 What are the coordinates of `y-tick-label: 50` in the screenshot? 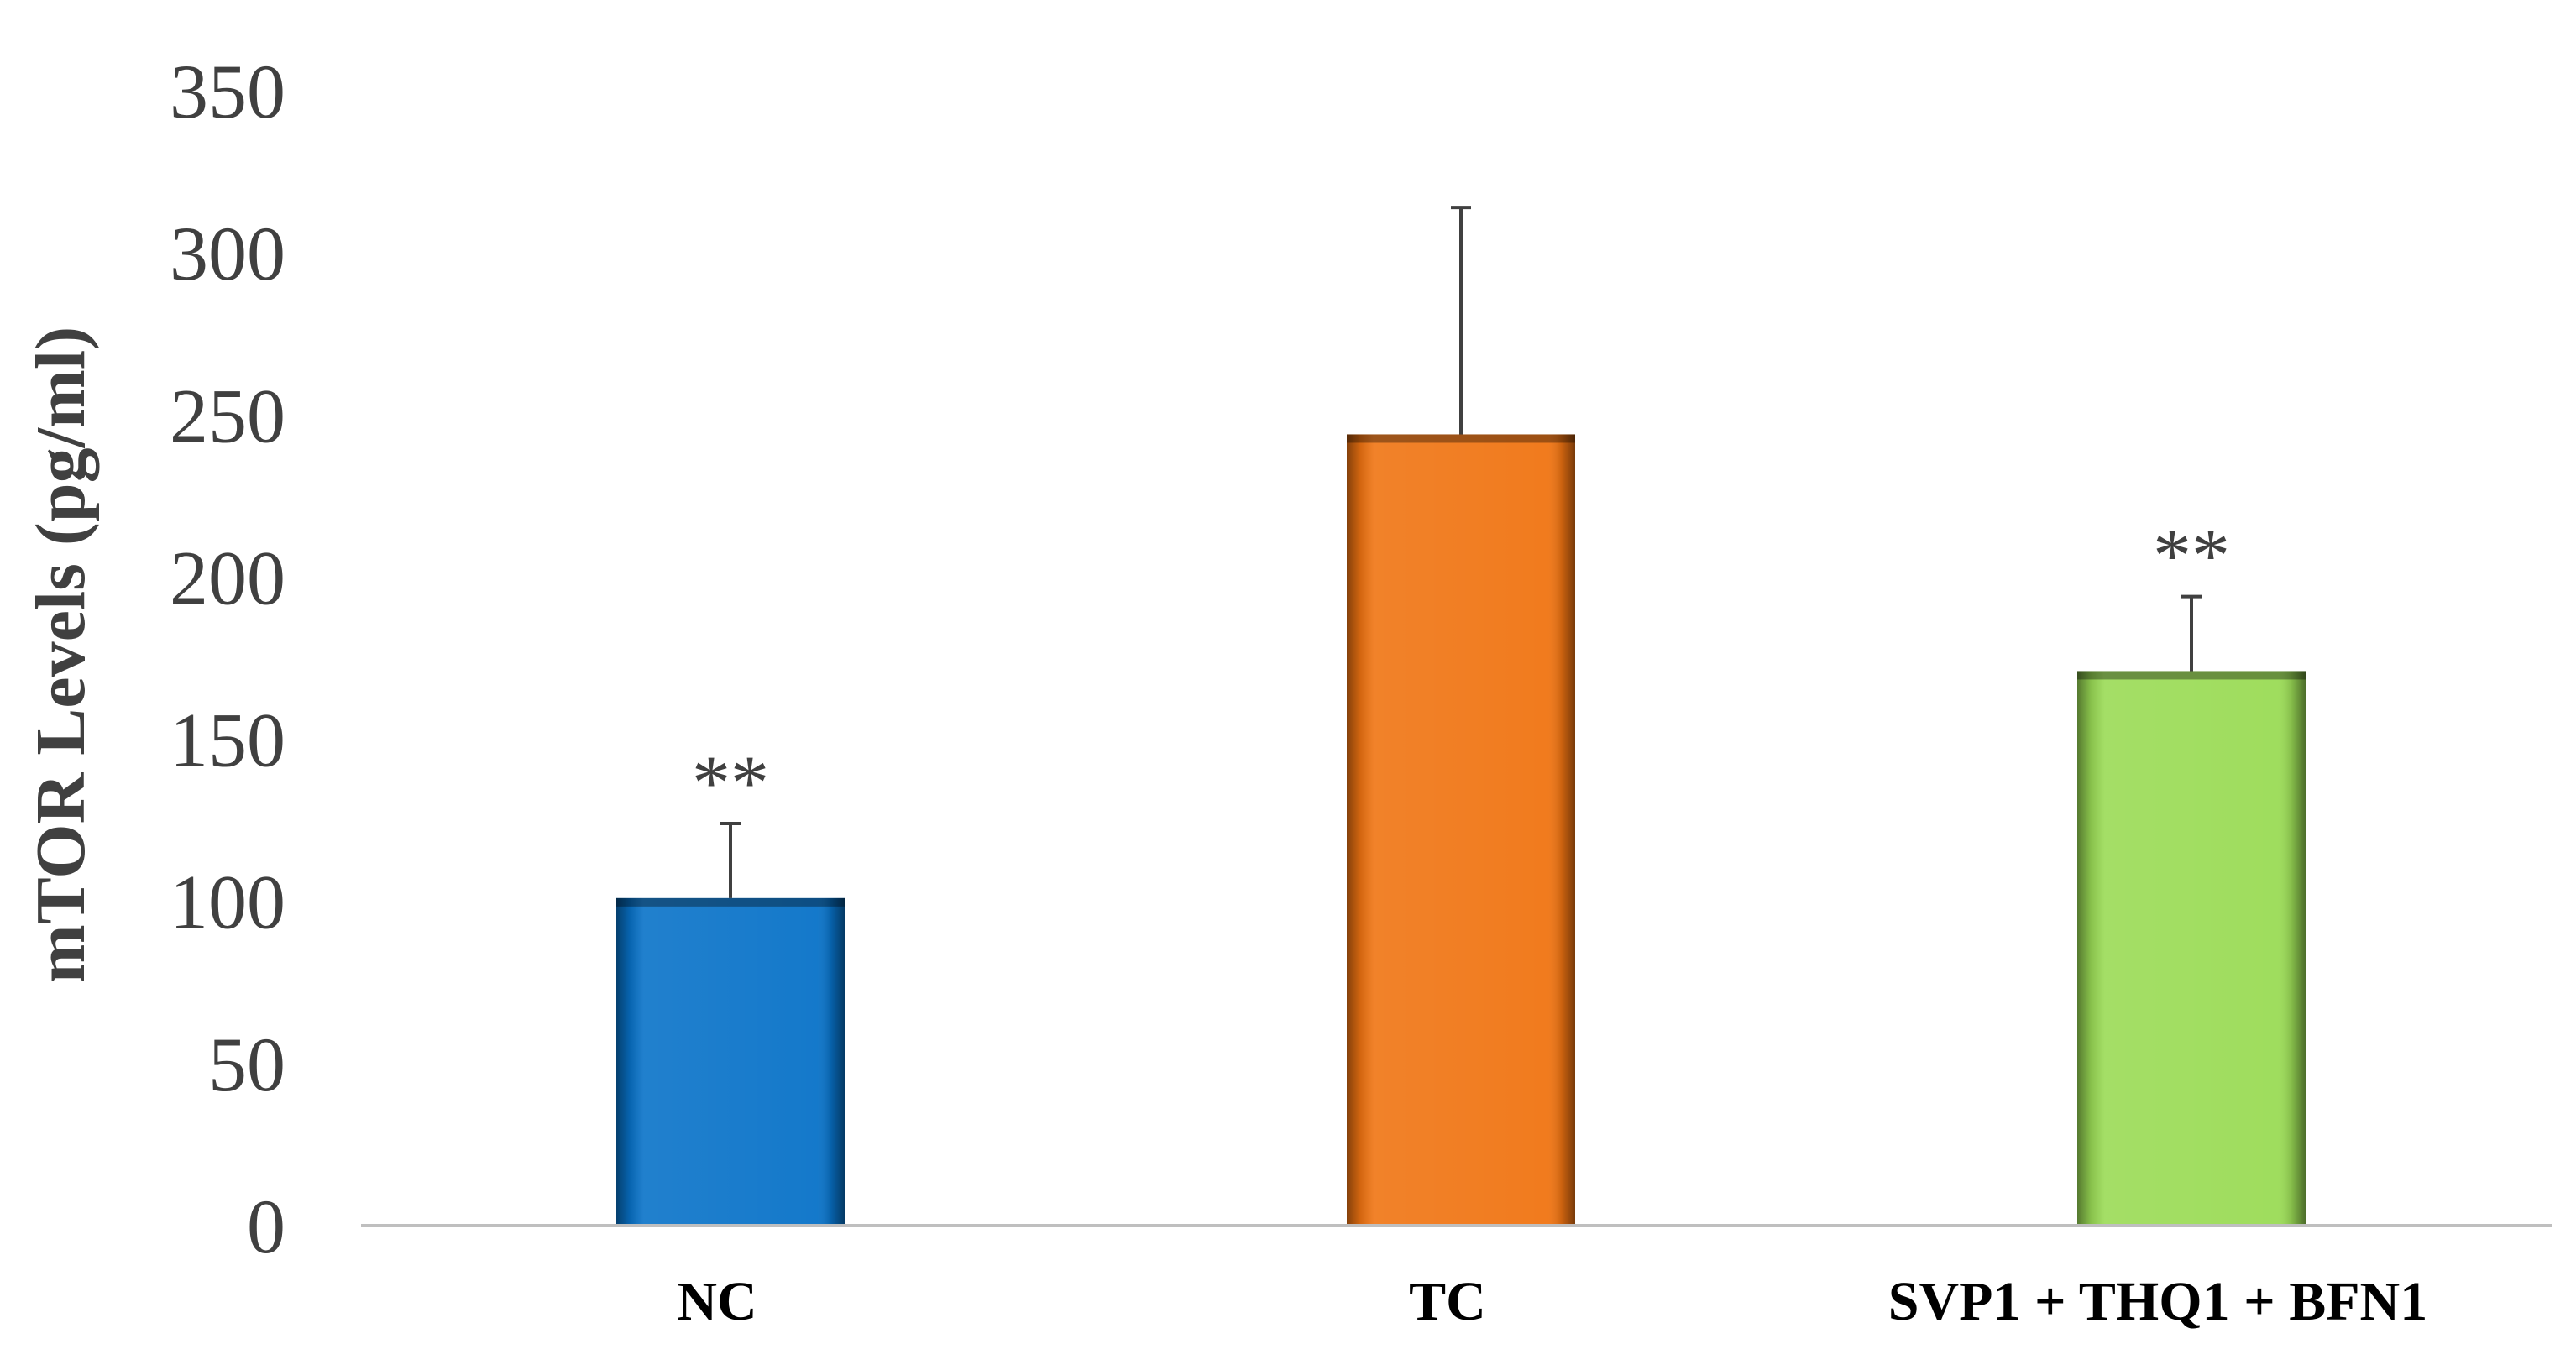 It's located at (247, 1064).